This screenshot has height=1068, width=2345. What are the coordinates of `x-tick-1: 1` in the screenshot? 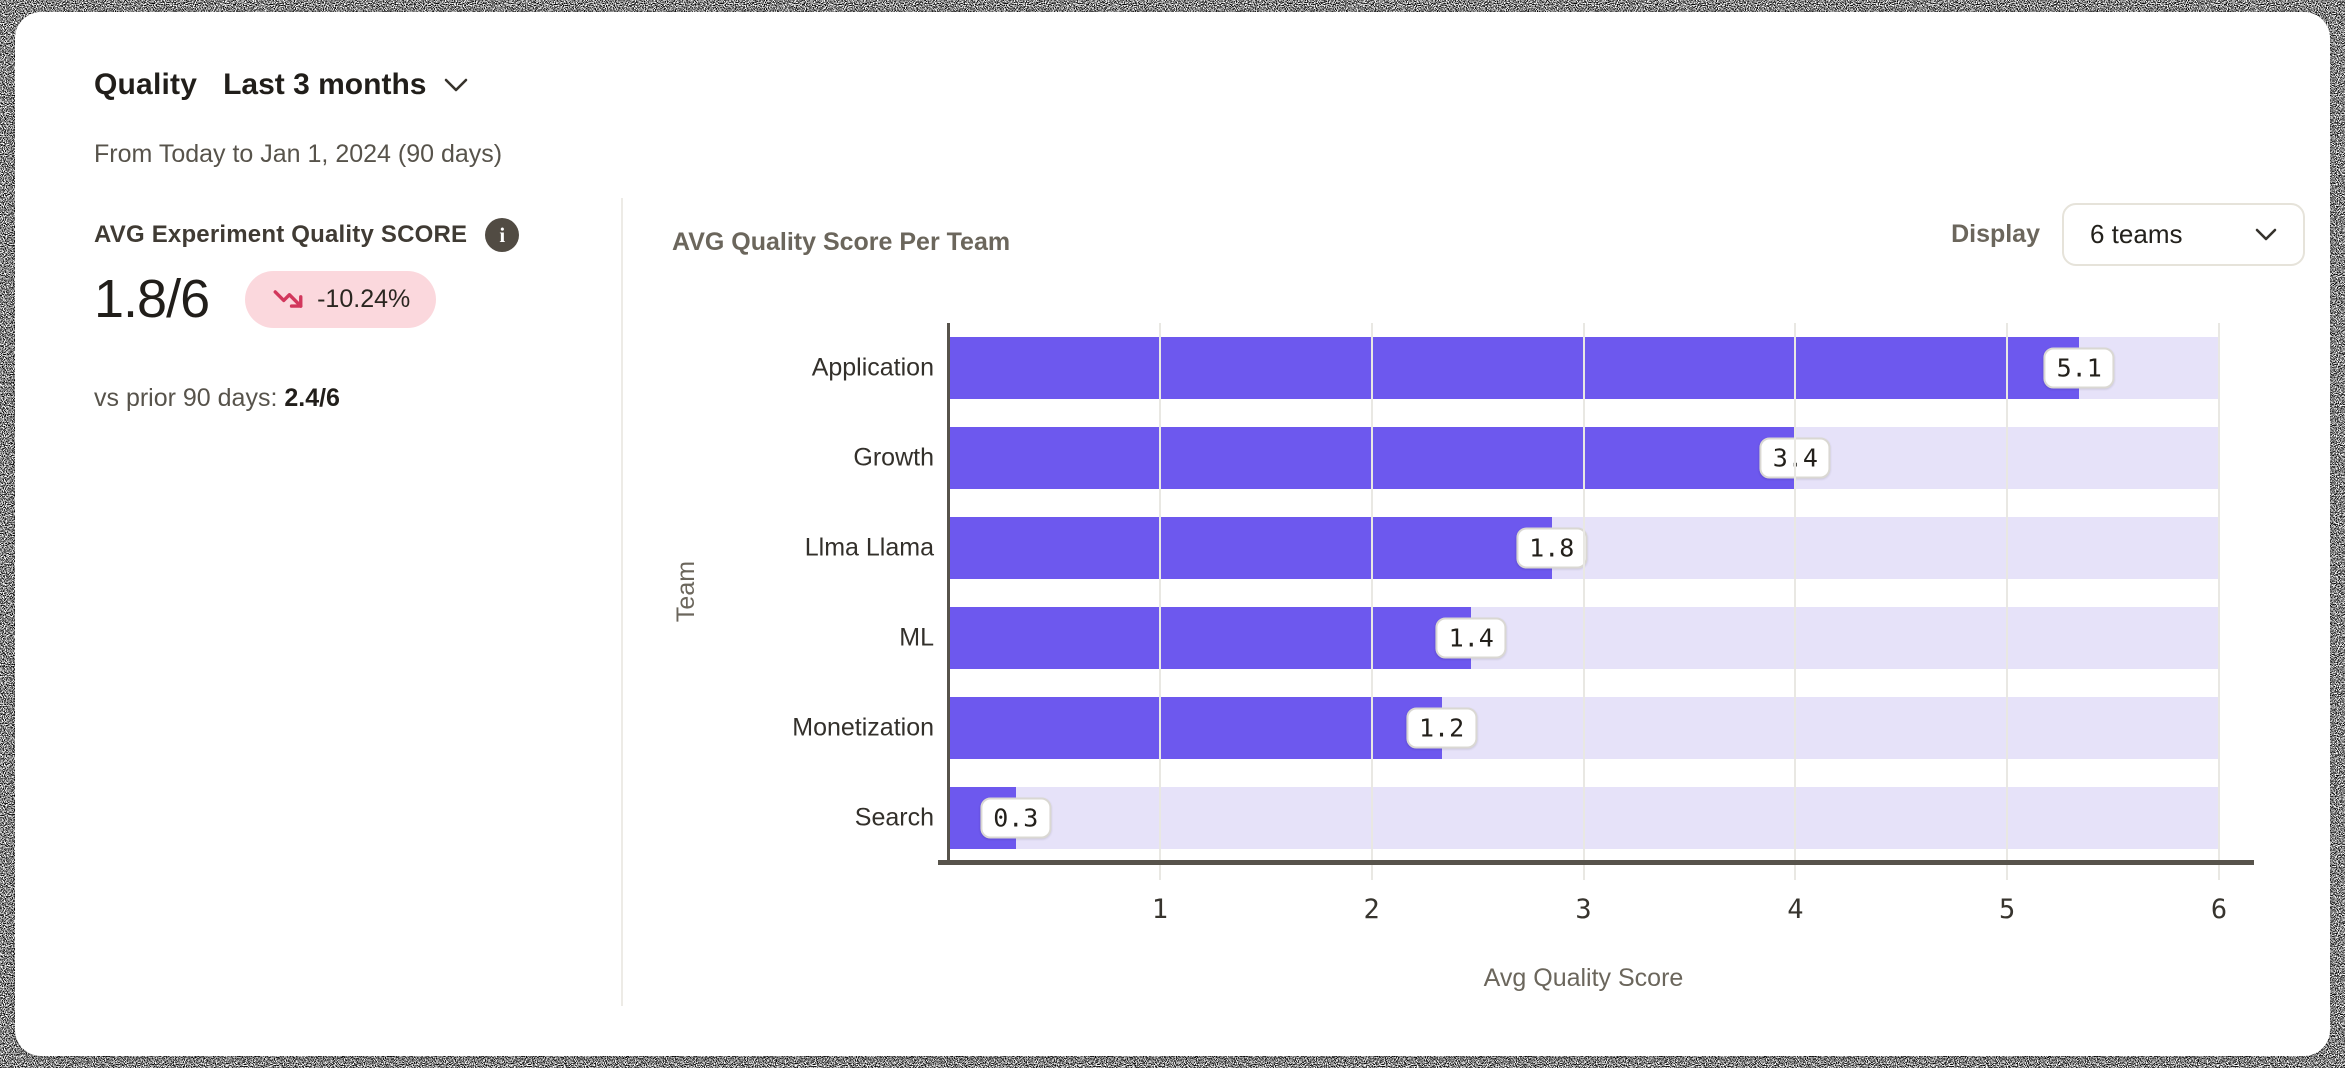 It's located at (1159, 909).